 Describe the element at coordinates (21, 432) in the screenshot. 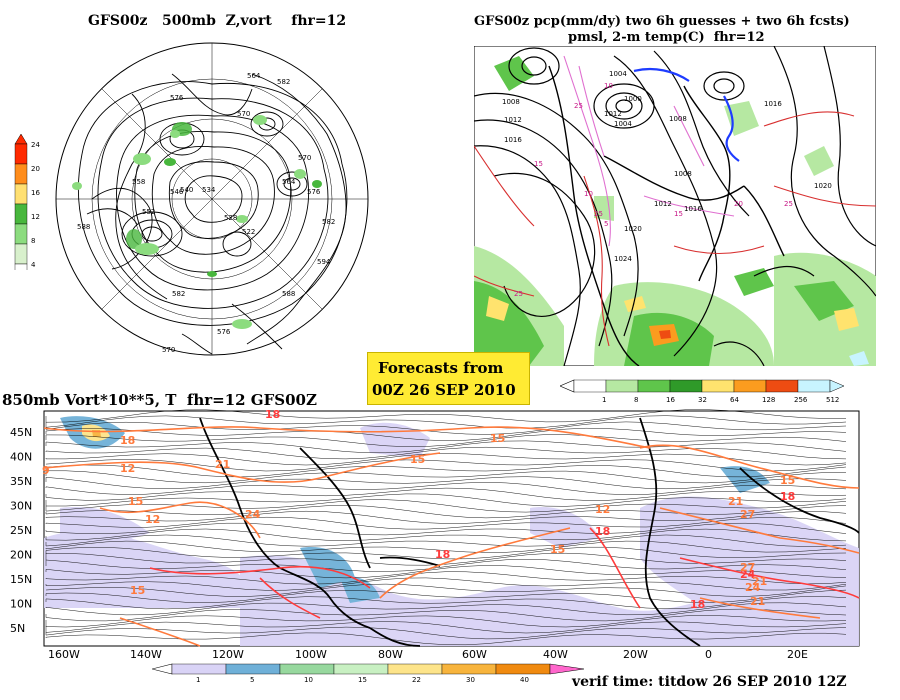

I see `latitude-label: 45N` at that location.